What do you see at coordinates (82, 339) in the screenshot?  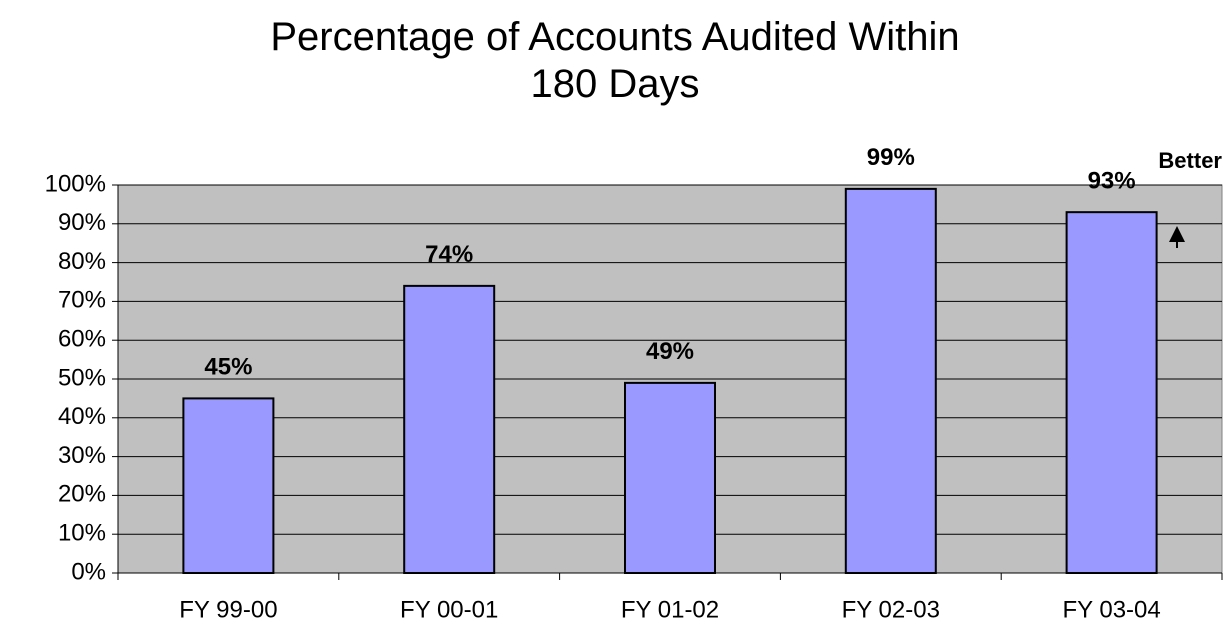 I see `y-tick-label: 60%` at bounding box center [82, 339].